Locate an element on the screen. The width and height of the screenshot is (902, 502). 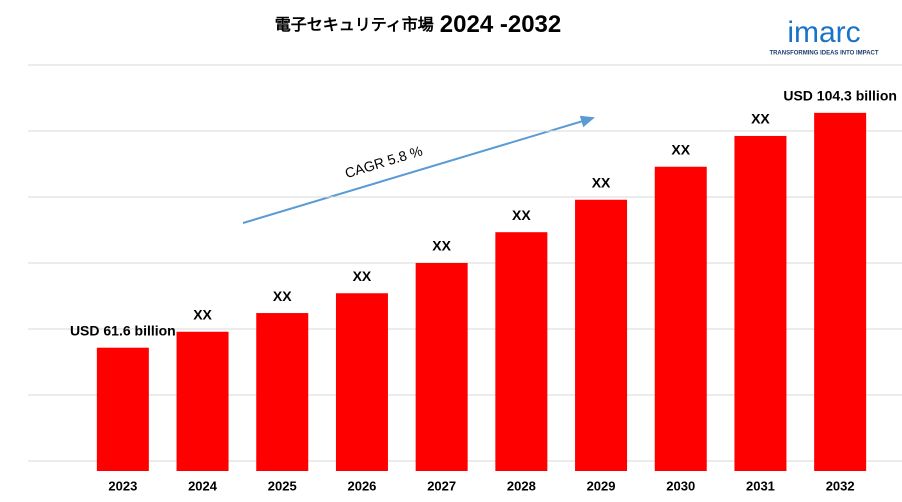
logo-tagline: TRANSFORMING IDEAS INTO IMPACT is located at coordinates (823, 54).